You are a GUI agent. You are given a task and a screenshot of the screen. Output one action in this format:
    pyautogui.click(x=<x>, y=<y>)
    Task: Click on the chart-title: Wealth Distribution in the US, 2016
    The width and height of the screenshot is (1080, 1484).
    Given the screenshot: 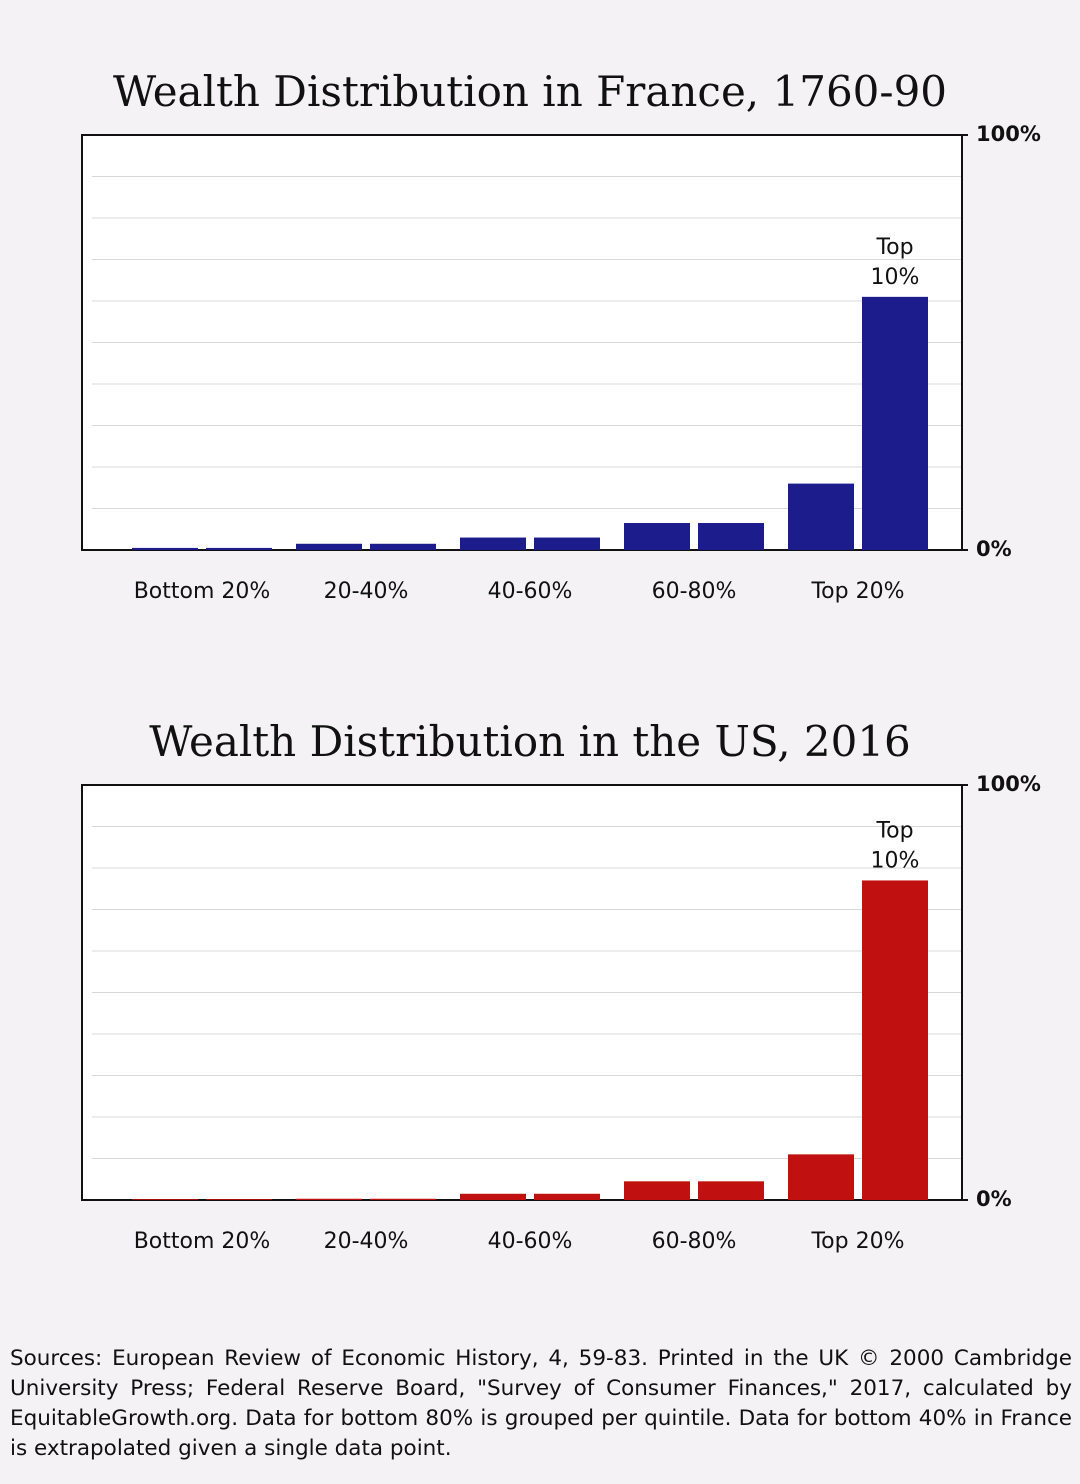 What is the action you would take?
    pyautogui.click(x=530, y=741)
    